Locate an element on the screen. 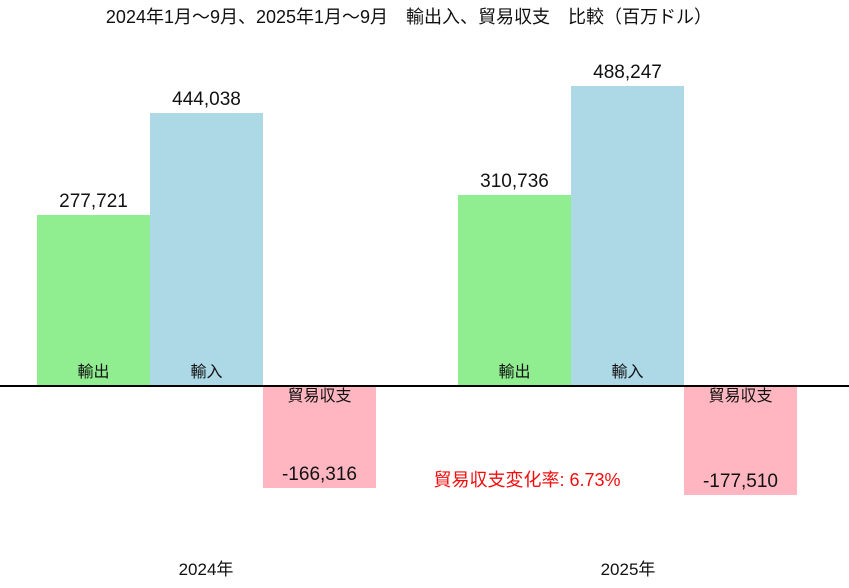 The height and width of the screenshot is (588, 849). bar-value-label-export-2024: 277,721 is located at coordinates (93, 201).